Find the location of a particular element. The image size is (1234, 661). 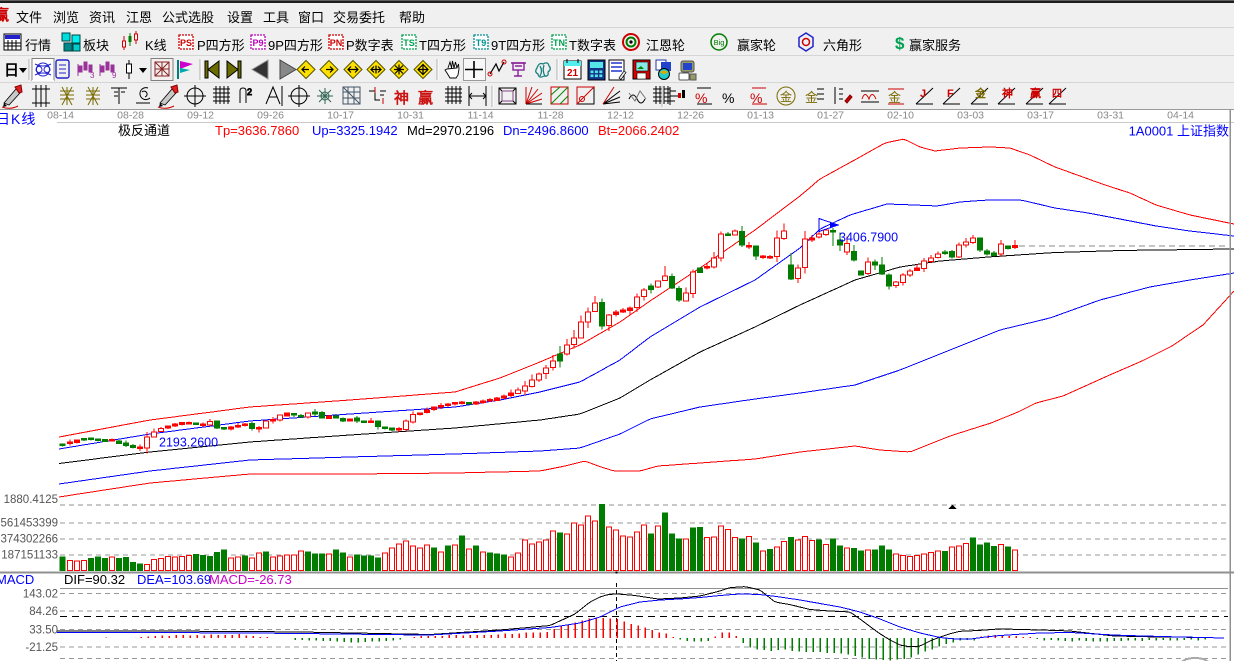

svg-text: 1880.4125 is located at coordinates (31, 500).